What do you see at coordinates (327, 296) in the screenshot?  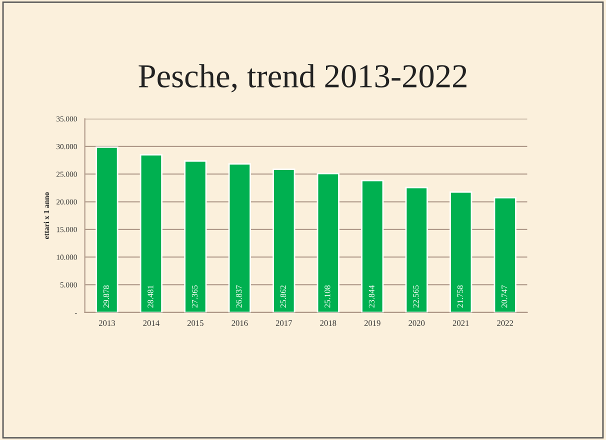 I see `data-label: 25.108` at bounding box center [327, 296].